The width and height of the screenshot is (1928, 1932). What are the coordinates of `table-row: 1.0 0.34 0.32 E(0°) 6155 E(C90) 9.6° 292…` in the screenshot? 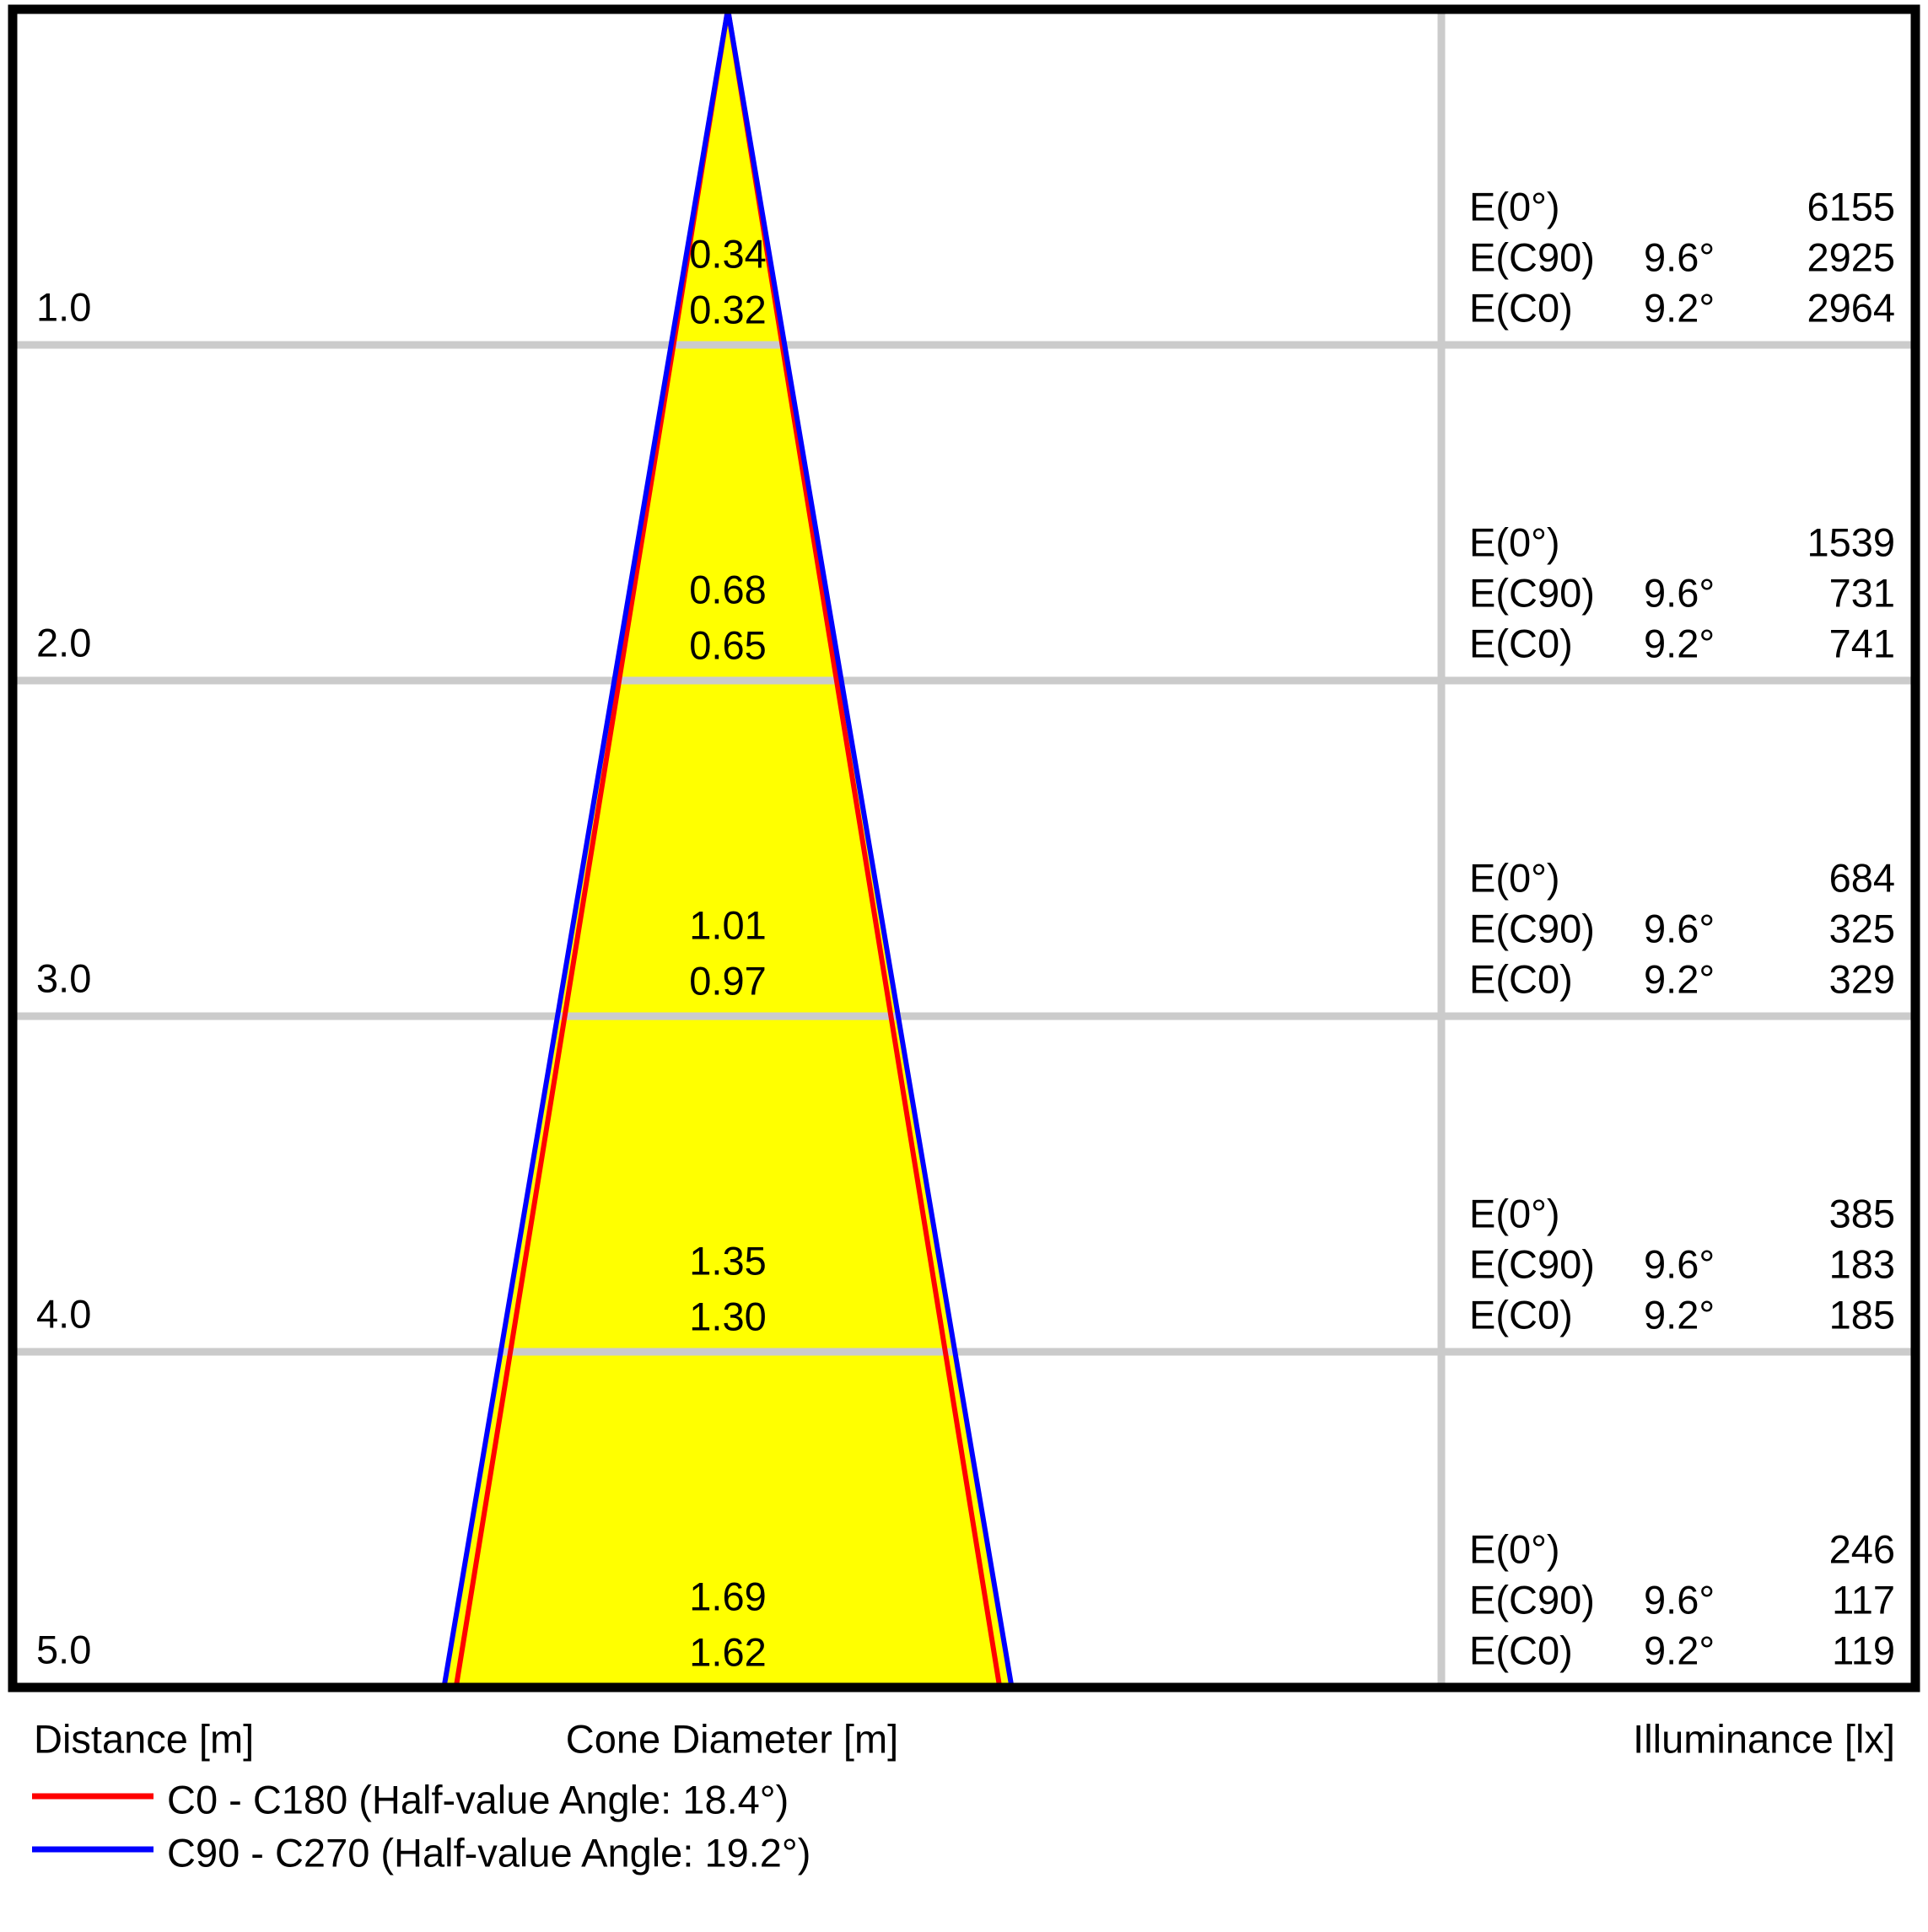 It's located at (965, 258).